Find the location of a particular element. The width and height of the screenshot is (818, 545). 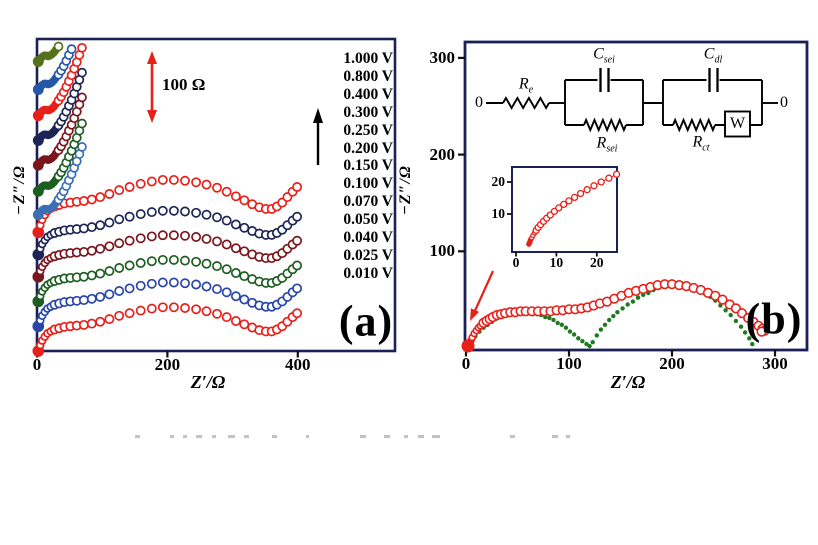

series-1.000V is located at coordinates (48, 54).